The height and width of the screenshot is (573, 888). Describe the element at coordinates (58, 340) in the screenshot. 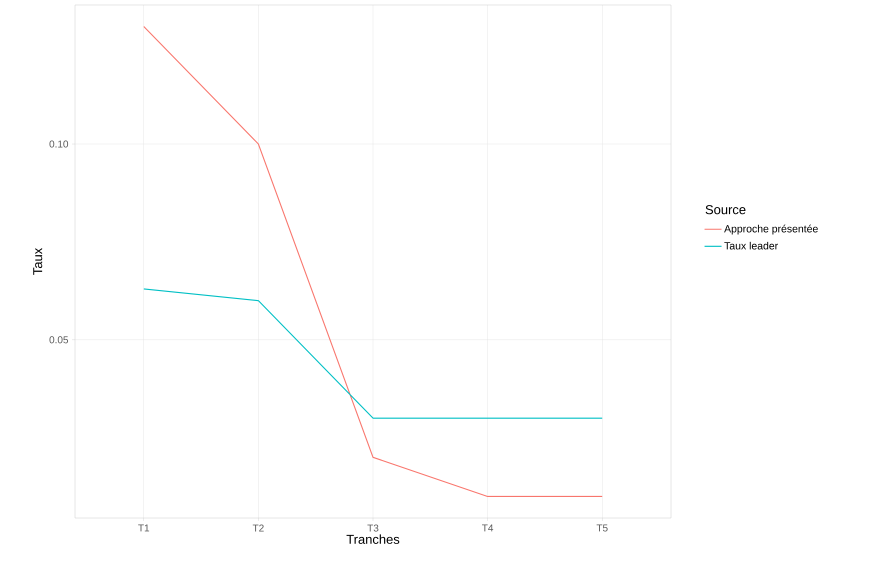

I see `y-tick-label: 0.05` at that location.